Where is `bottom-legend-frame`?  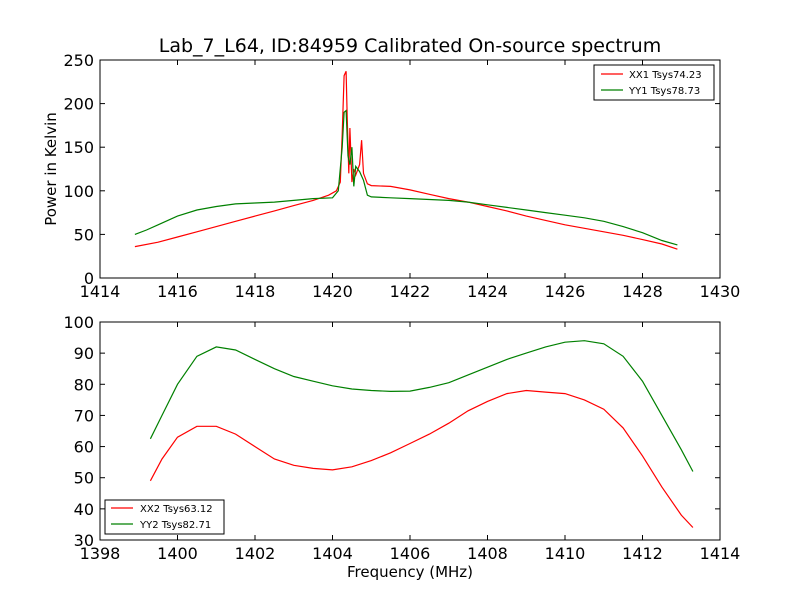
bottom-legend-frame is located at coordinates (164, 517).